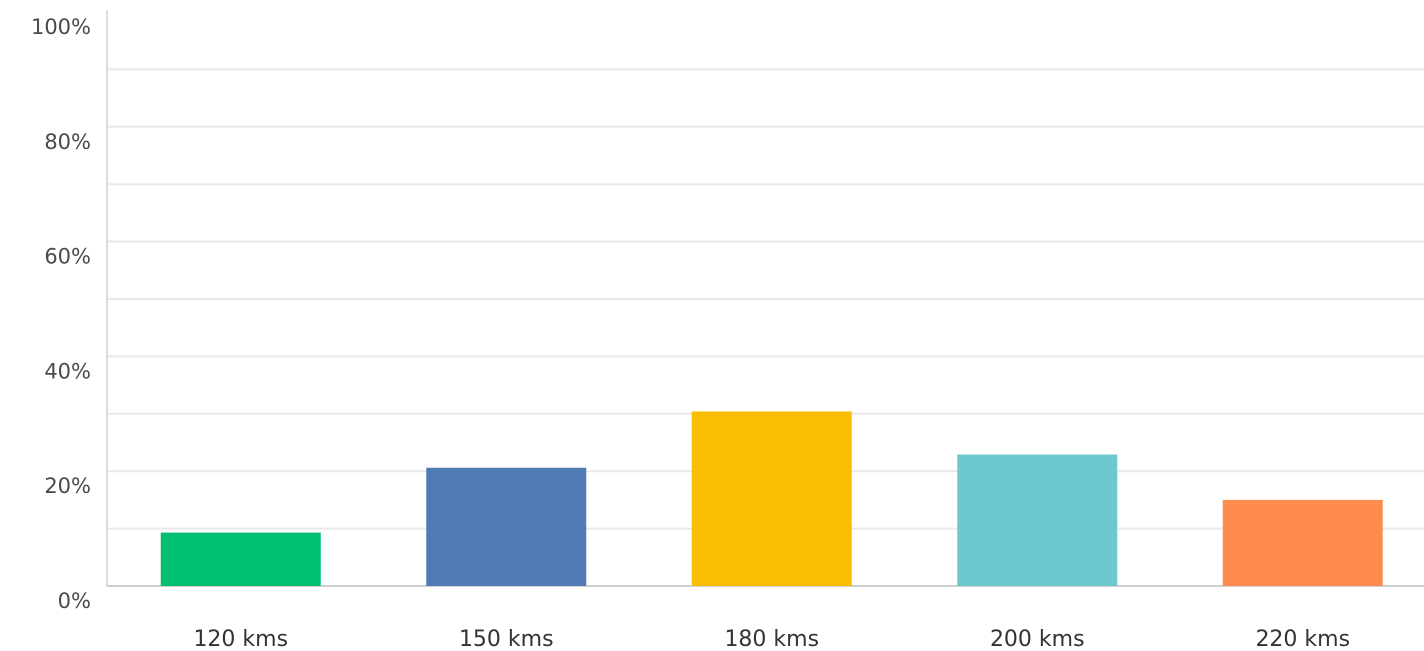 The image size is (1424, 651). Describe the element at coordinates (61, 314) in the screenshot. I see `y-axis-tick-labels: 0% 20% 40% 60% 80% 100%` at that location.